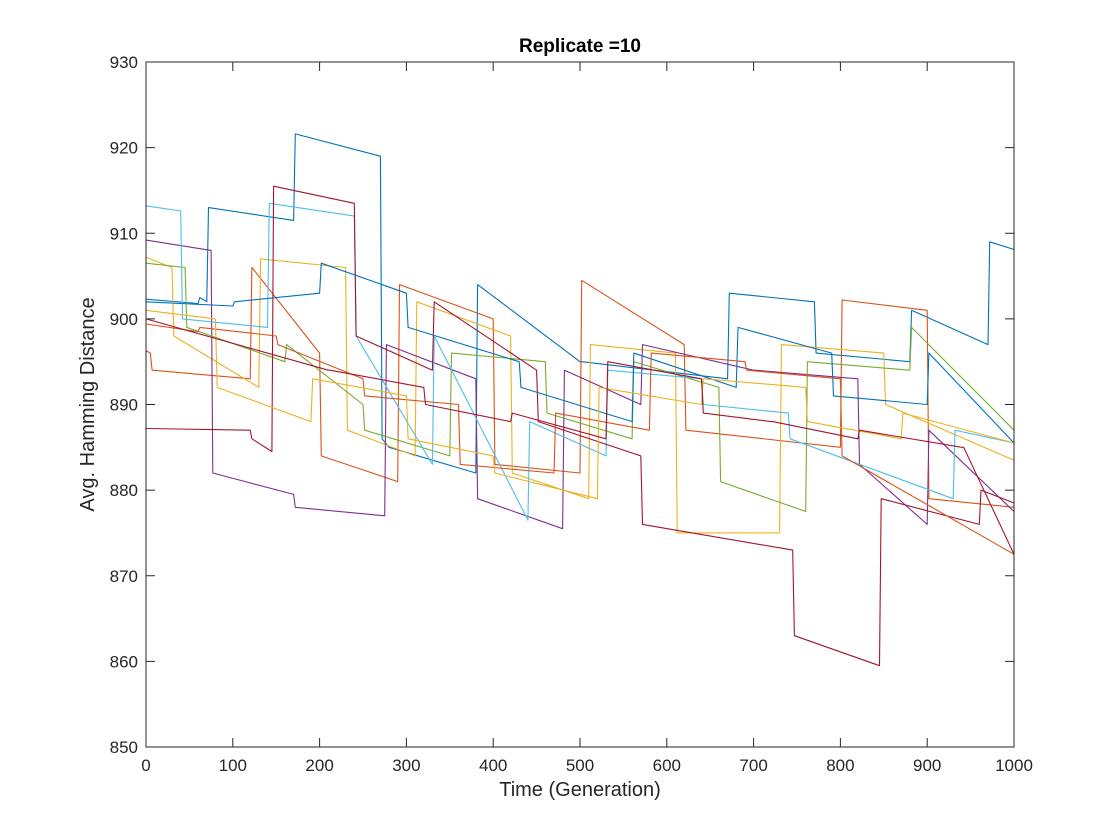 This screenshot has width=1120, height=840. Describe the element at coordinates (1014, 765) in the screenshot. I see `x-tick-label-1000: 1000` at that location.